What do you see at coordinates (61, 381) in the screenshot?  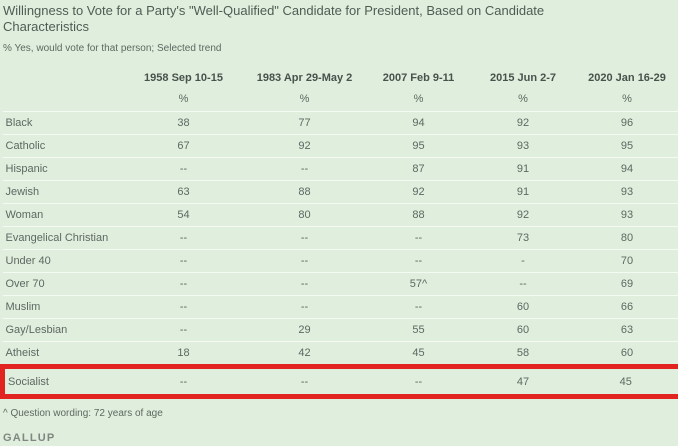 I see `row-label: Socialist` at bounding box center [61, 381].